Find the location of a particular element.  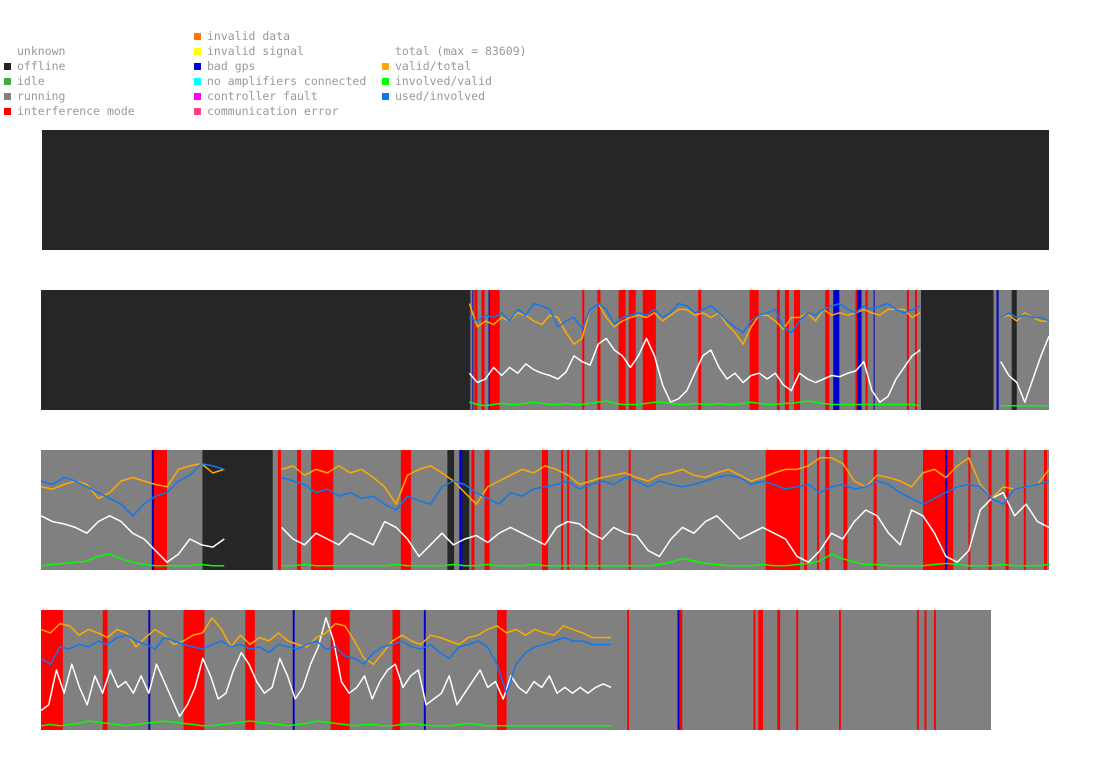

legend-item-ratios-0: total (max = 83609) is located at coordinates (454, 51).